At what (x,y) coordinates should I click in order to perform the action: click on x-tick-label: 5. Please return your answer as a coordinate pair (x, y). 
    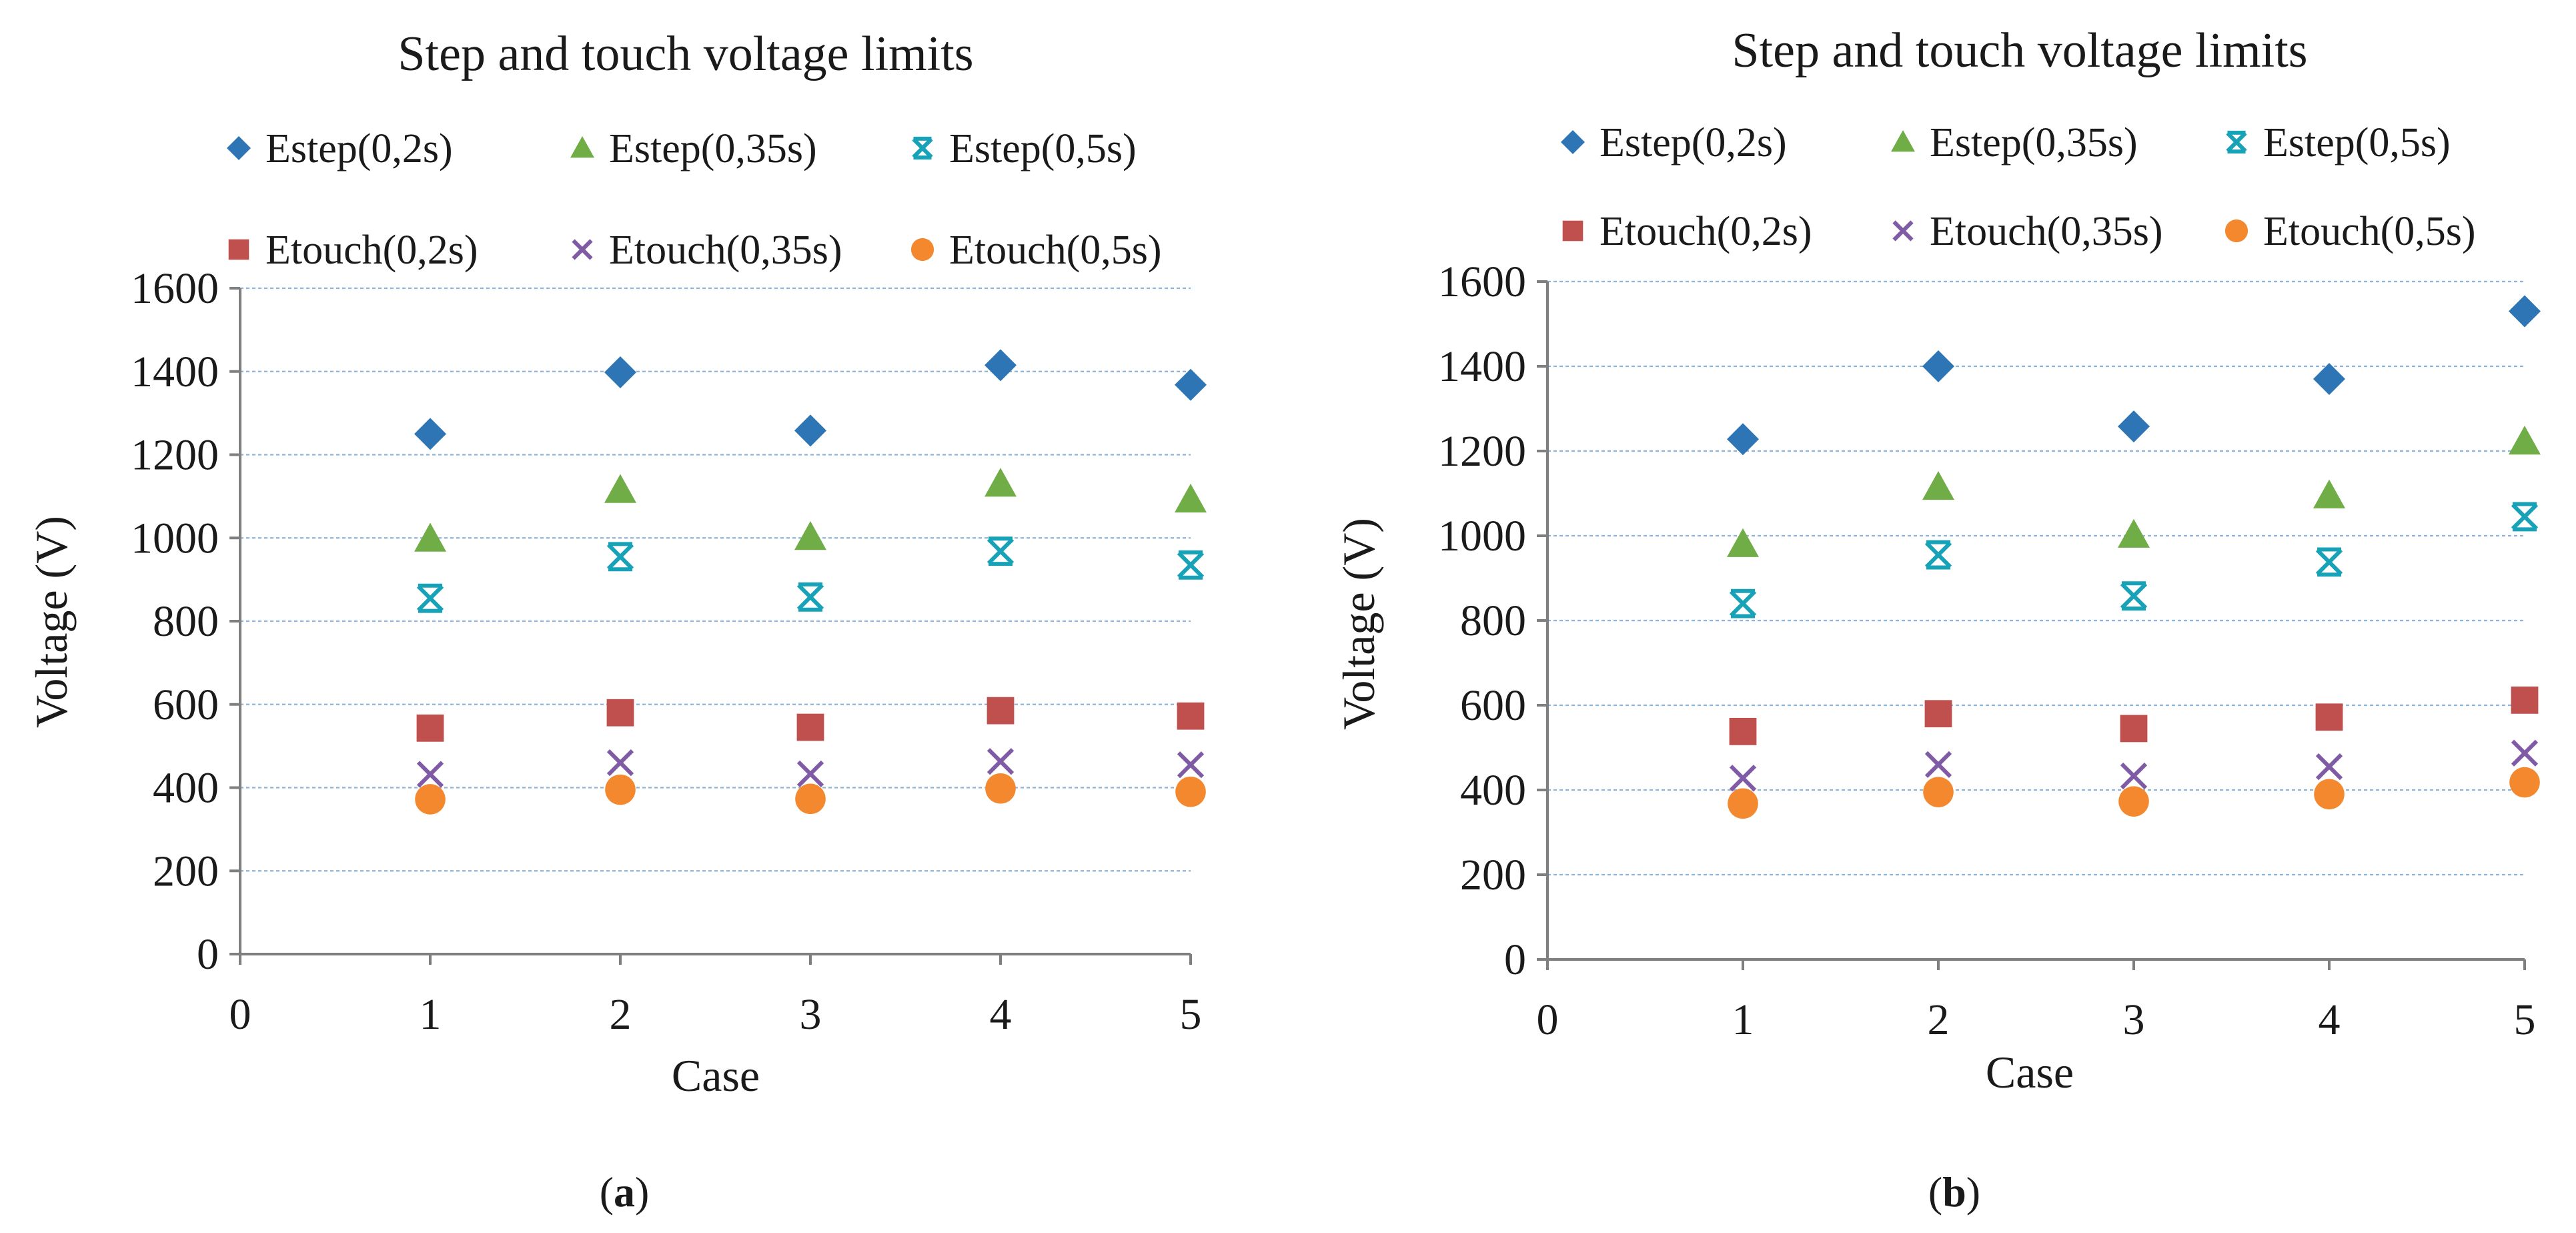
    Looking at the image, I should click on (1191, 1014).